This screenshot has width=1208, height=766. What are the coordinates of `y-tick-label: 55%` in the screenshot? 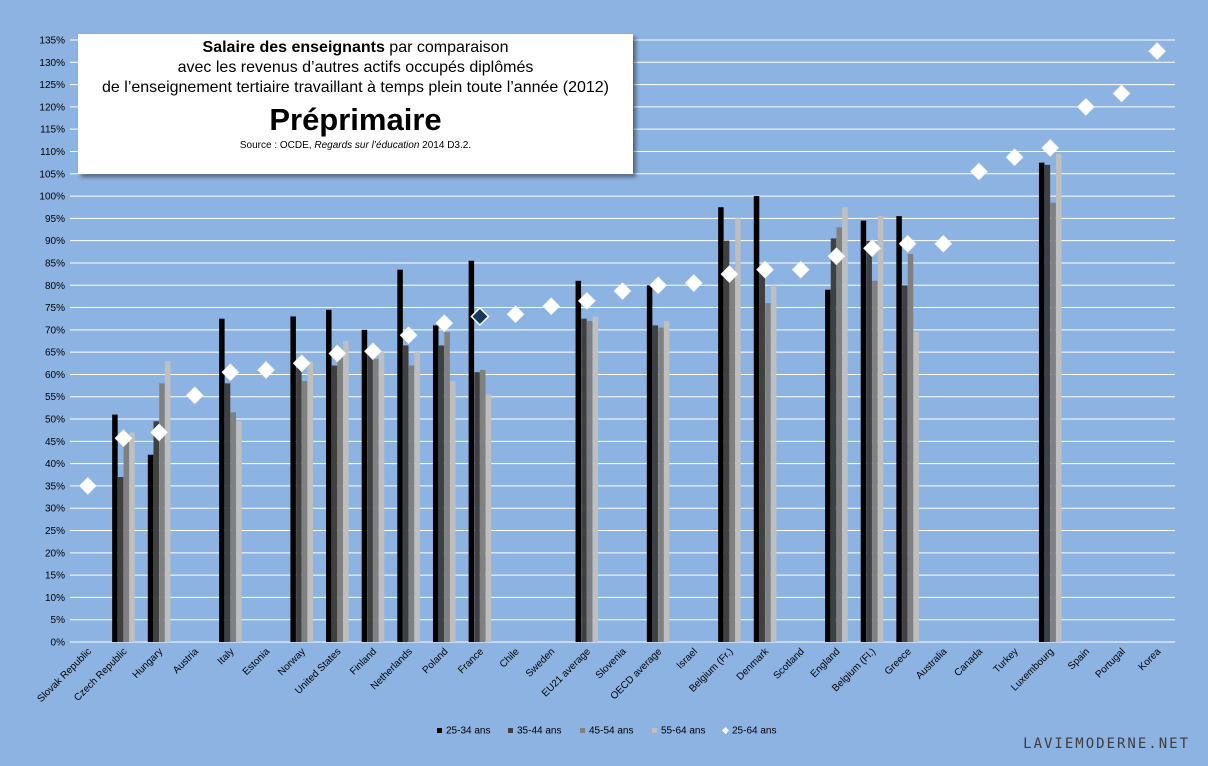 It's located at (55, 397).